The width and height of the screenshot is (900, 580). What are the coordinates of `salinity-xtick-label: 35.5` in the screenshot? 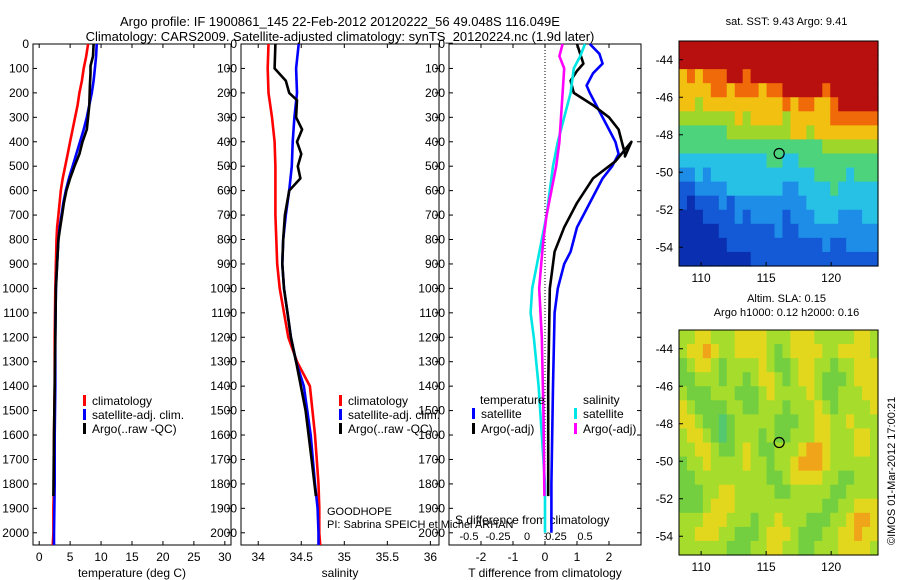 It's located at (388, 557).